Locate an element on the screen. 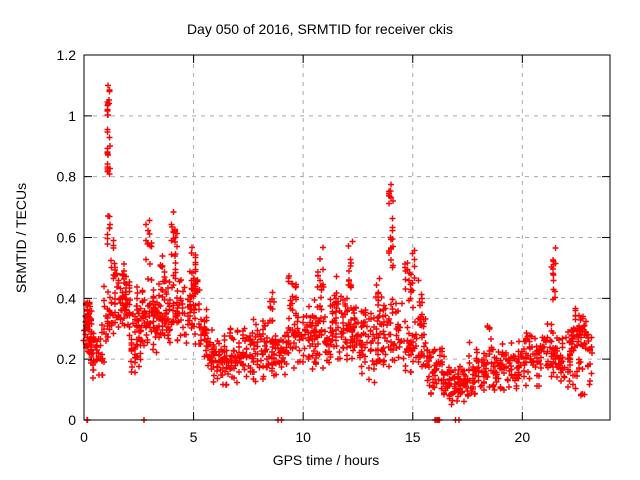 The height and width of the screenshot is (480, 640). x-tick-label: 15 is located at coordinates (413, 437).